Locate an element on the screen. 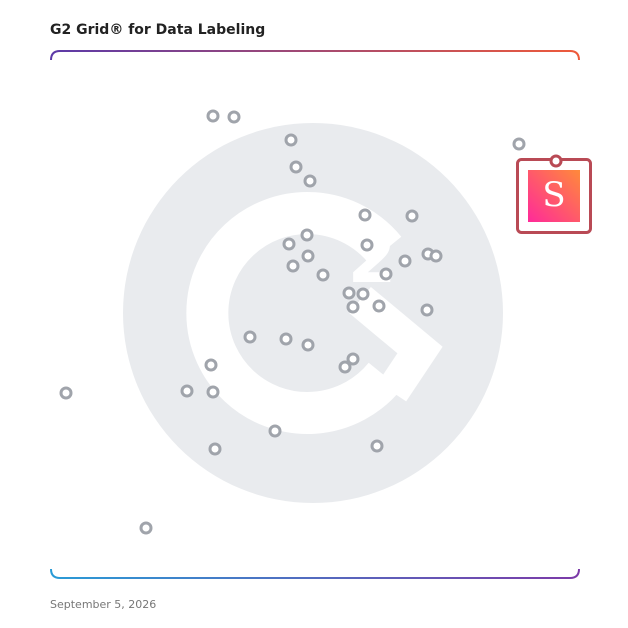 The height and width of the screenshot is (628, 628). highlighted-product: S is located at coordinates (554, 194).